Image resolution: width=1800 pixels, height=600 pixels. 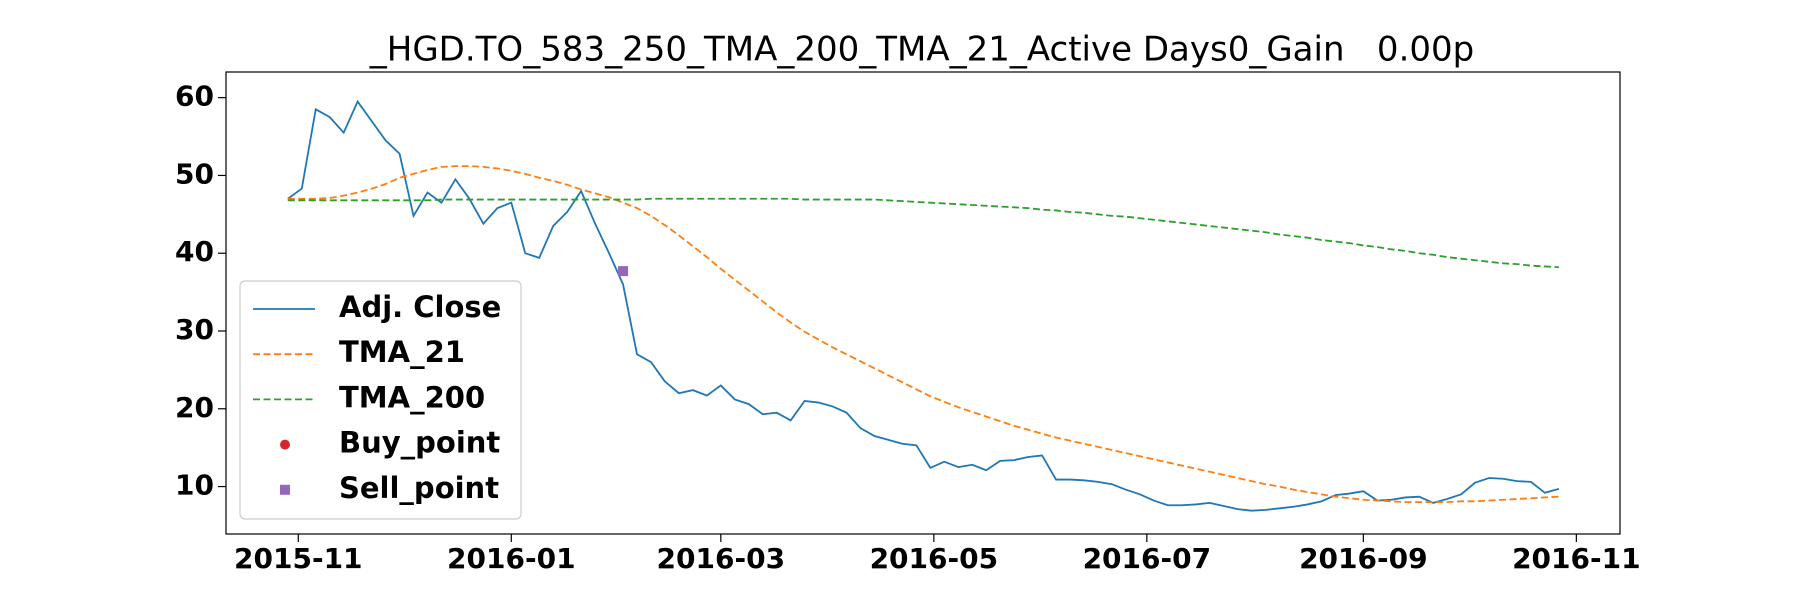 I want to click on legend-label: Sell_point, so click(x=419, y=488).